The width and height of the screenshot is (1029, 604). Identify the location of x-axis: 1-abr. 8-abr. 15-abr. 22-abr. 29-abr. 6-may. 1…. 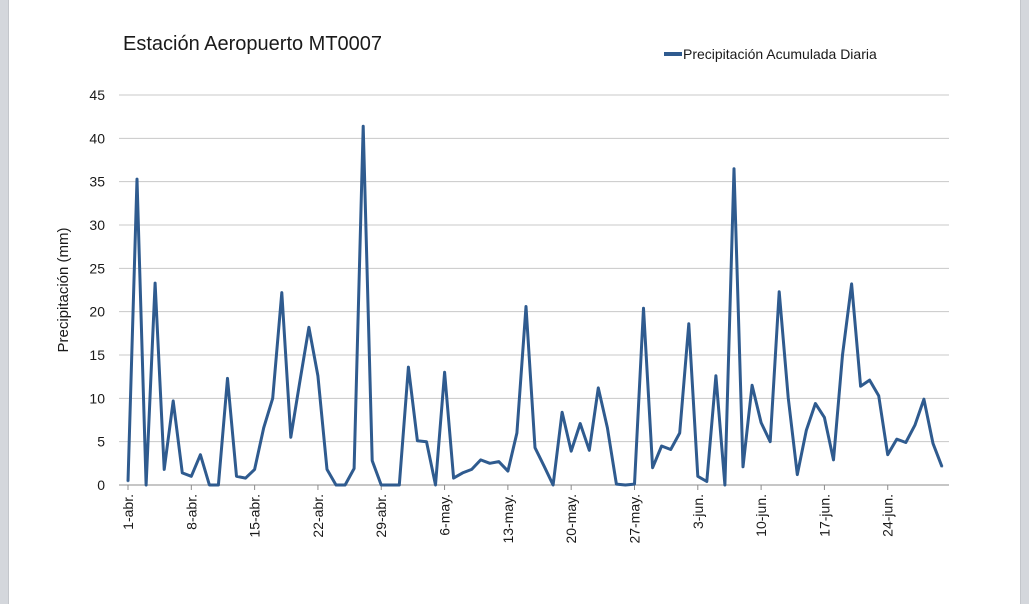
(534, 514).